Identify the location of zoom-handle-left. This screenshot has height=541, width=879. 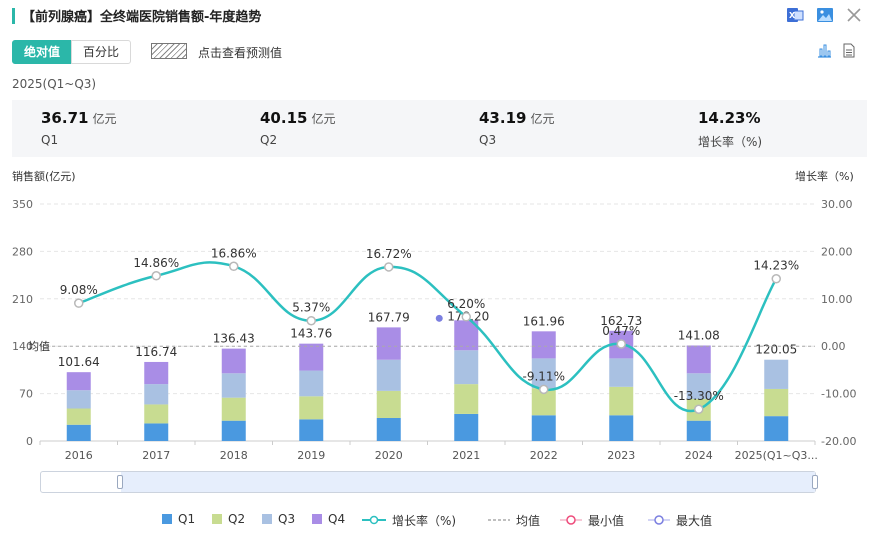
(120, 482).